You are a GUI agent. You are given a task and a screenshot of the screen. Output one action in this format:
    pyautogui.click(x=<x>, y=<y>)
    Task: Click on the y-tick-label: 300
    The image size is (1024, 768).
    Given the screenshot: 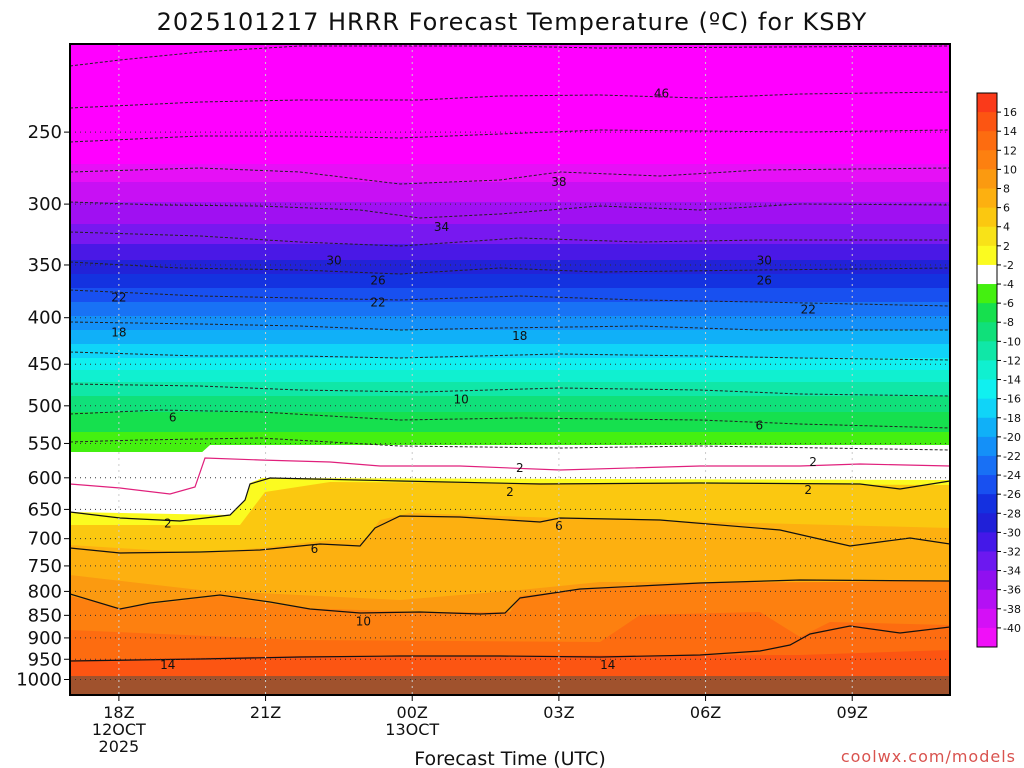 What is the action you would take?
    pyautogui.click(x=45, y=204)
    